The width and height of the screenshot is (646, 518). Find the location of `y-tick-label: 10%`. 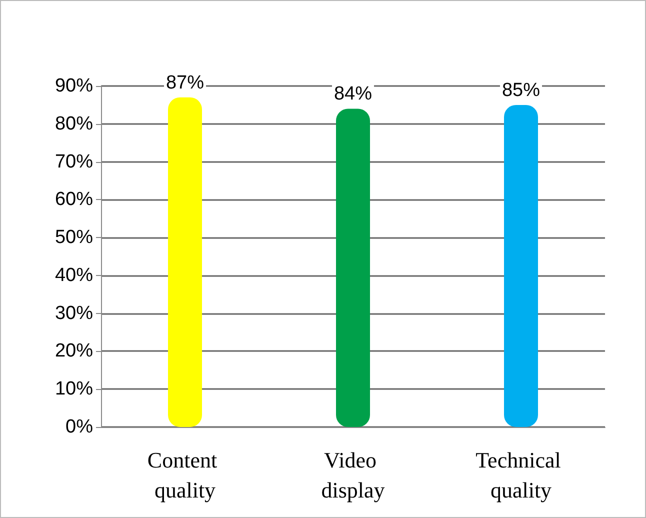

y-tick-label: 10% is located at coordinates (74, 389).